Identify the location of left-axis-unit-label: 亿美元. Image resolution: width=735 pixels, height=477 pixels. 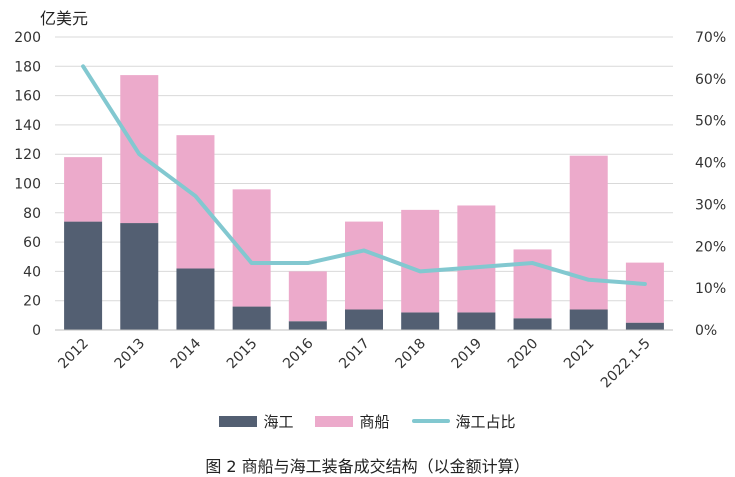
(64, 18).